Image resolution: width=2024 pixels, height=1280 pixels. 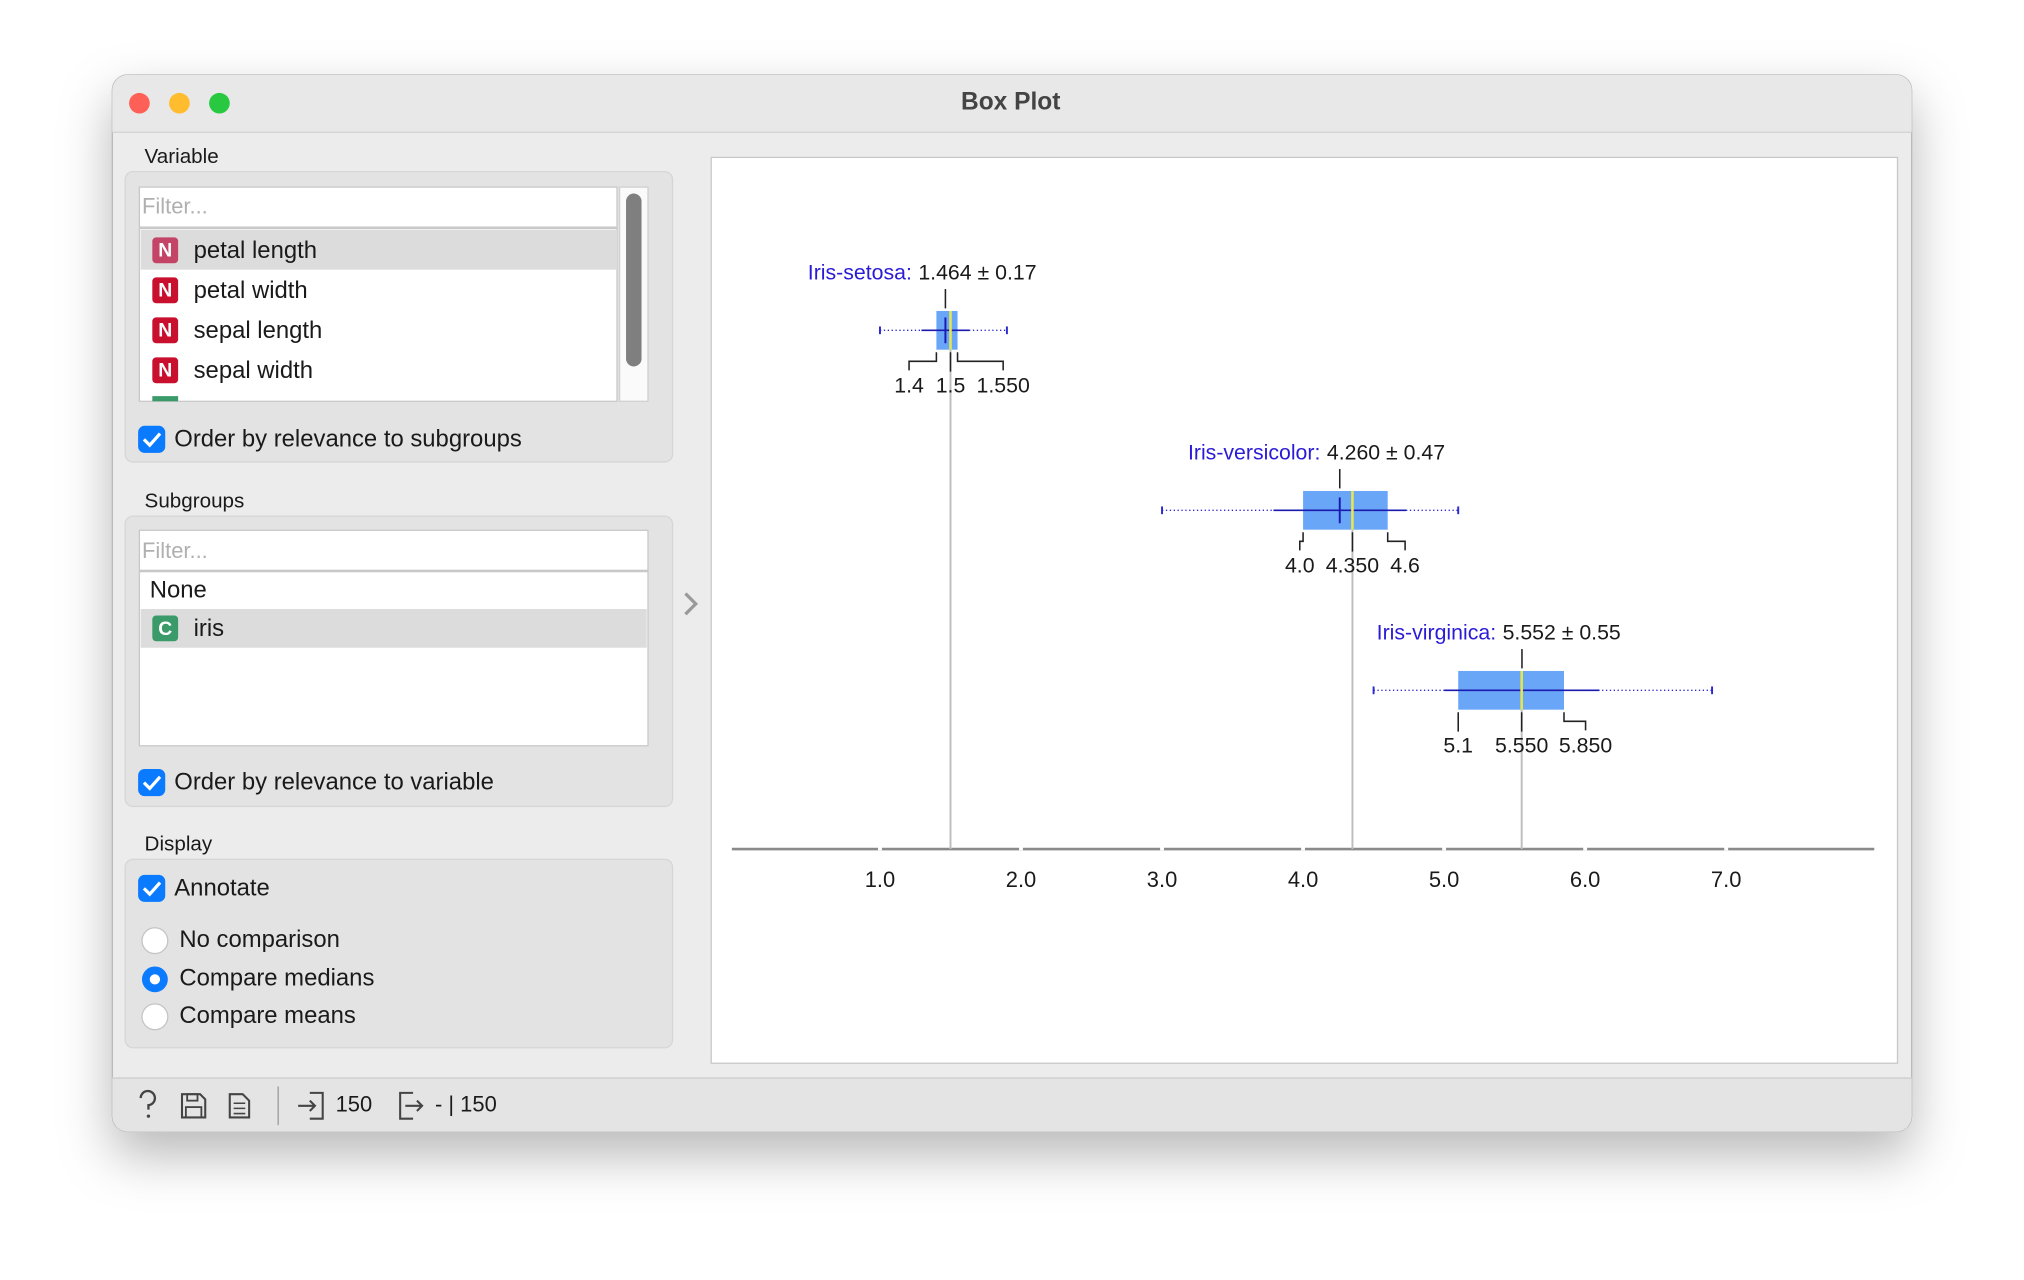 What do you see at coordinates (860, 272) in the screenshot?
I see `group-name: Iris-setosa:` at bounding box center [860, 272].